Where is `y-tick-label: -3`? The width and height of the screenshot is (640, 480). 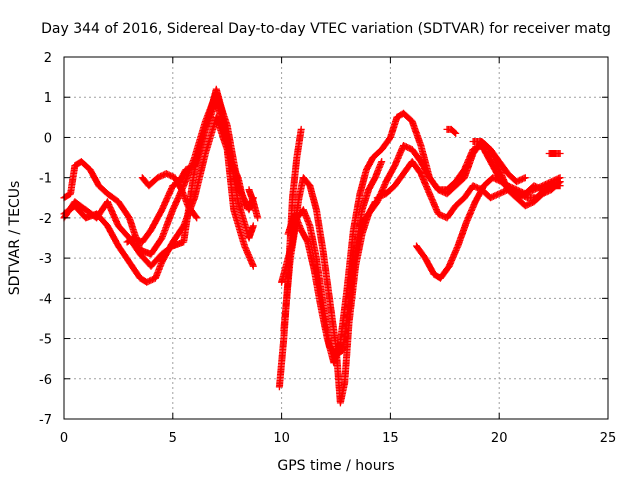 y-tick-label: -3 is located at coordinates (45, 259).